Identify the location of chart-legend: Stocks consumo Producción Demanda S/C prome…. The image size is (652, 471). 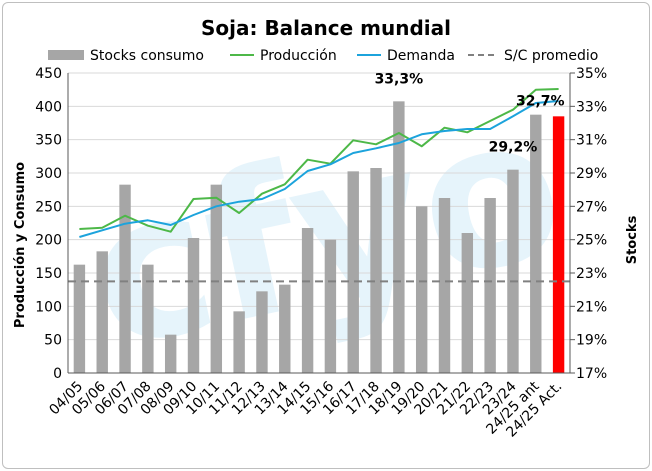
(323, 56).